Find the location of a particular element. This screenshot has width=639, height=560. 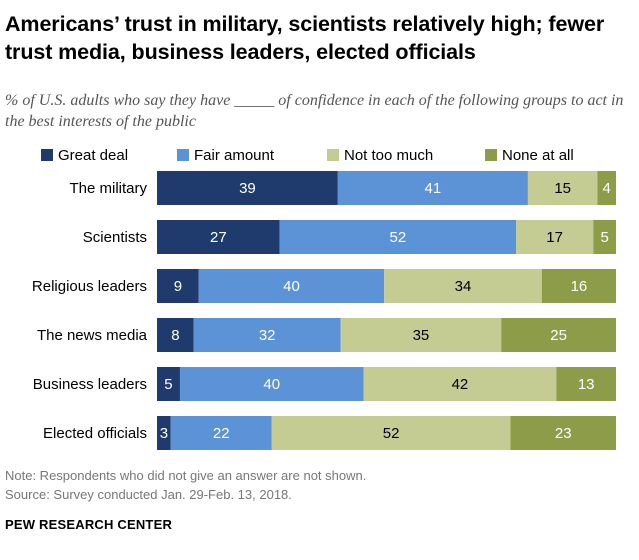

data-label: 25 is located at coordinates (558, 335).